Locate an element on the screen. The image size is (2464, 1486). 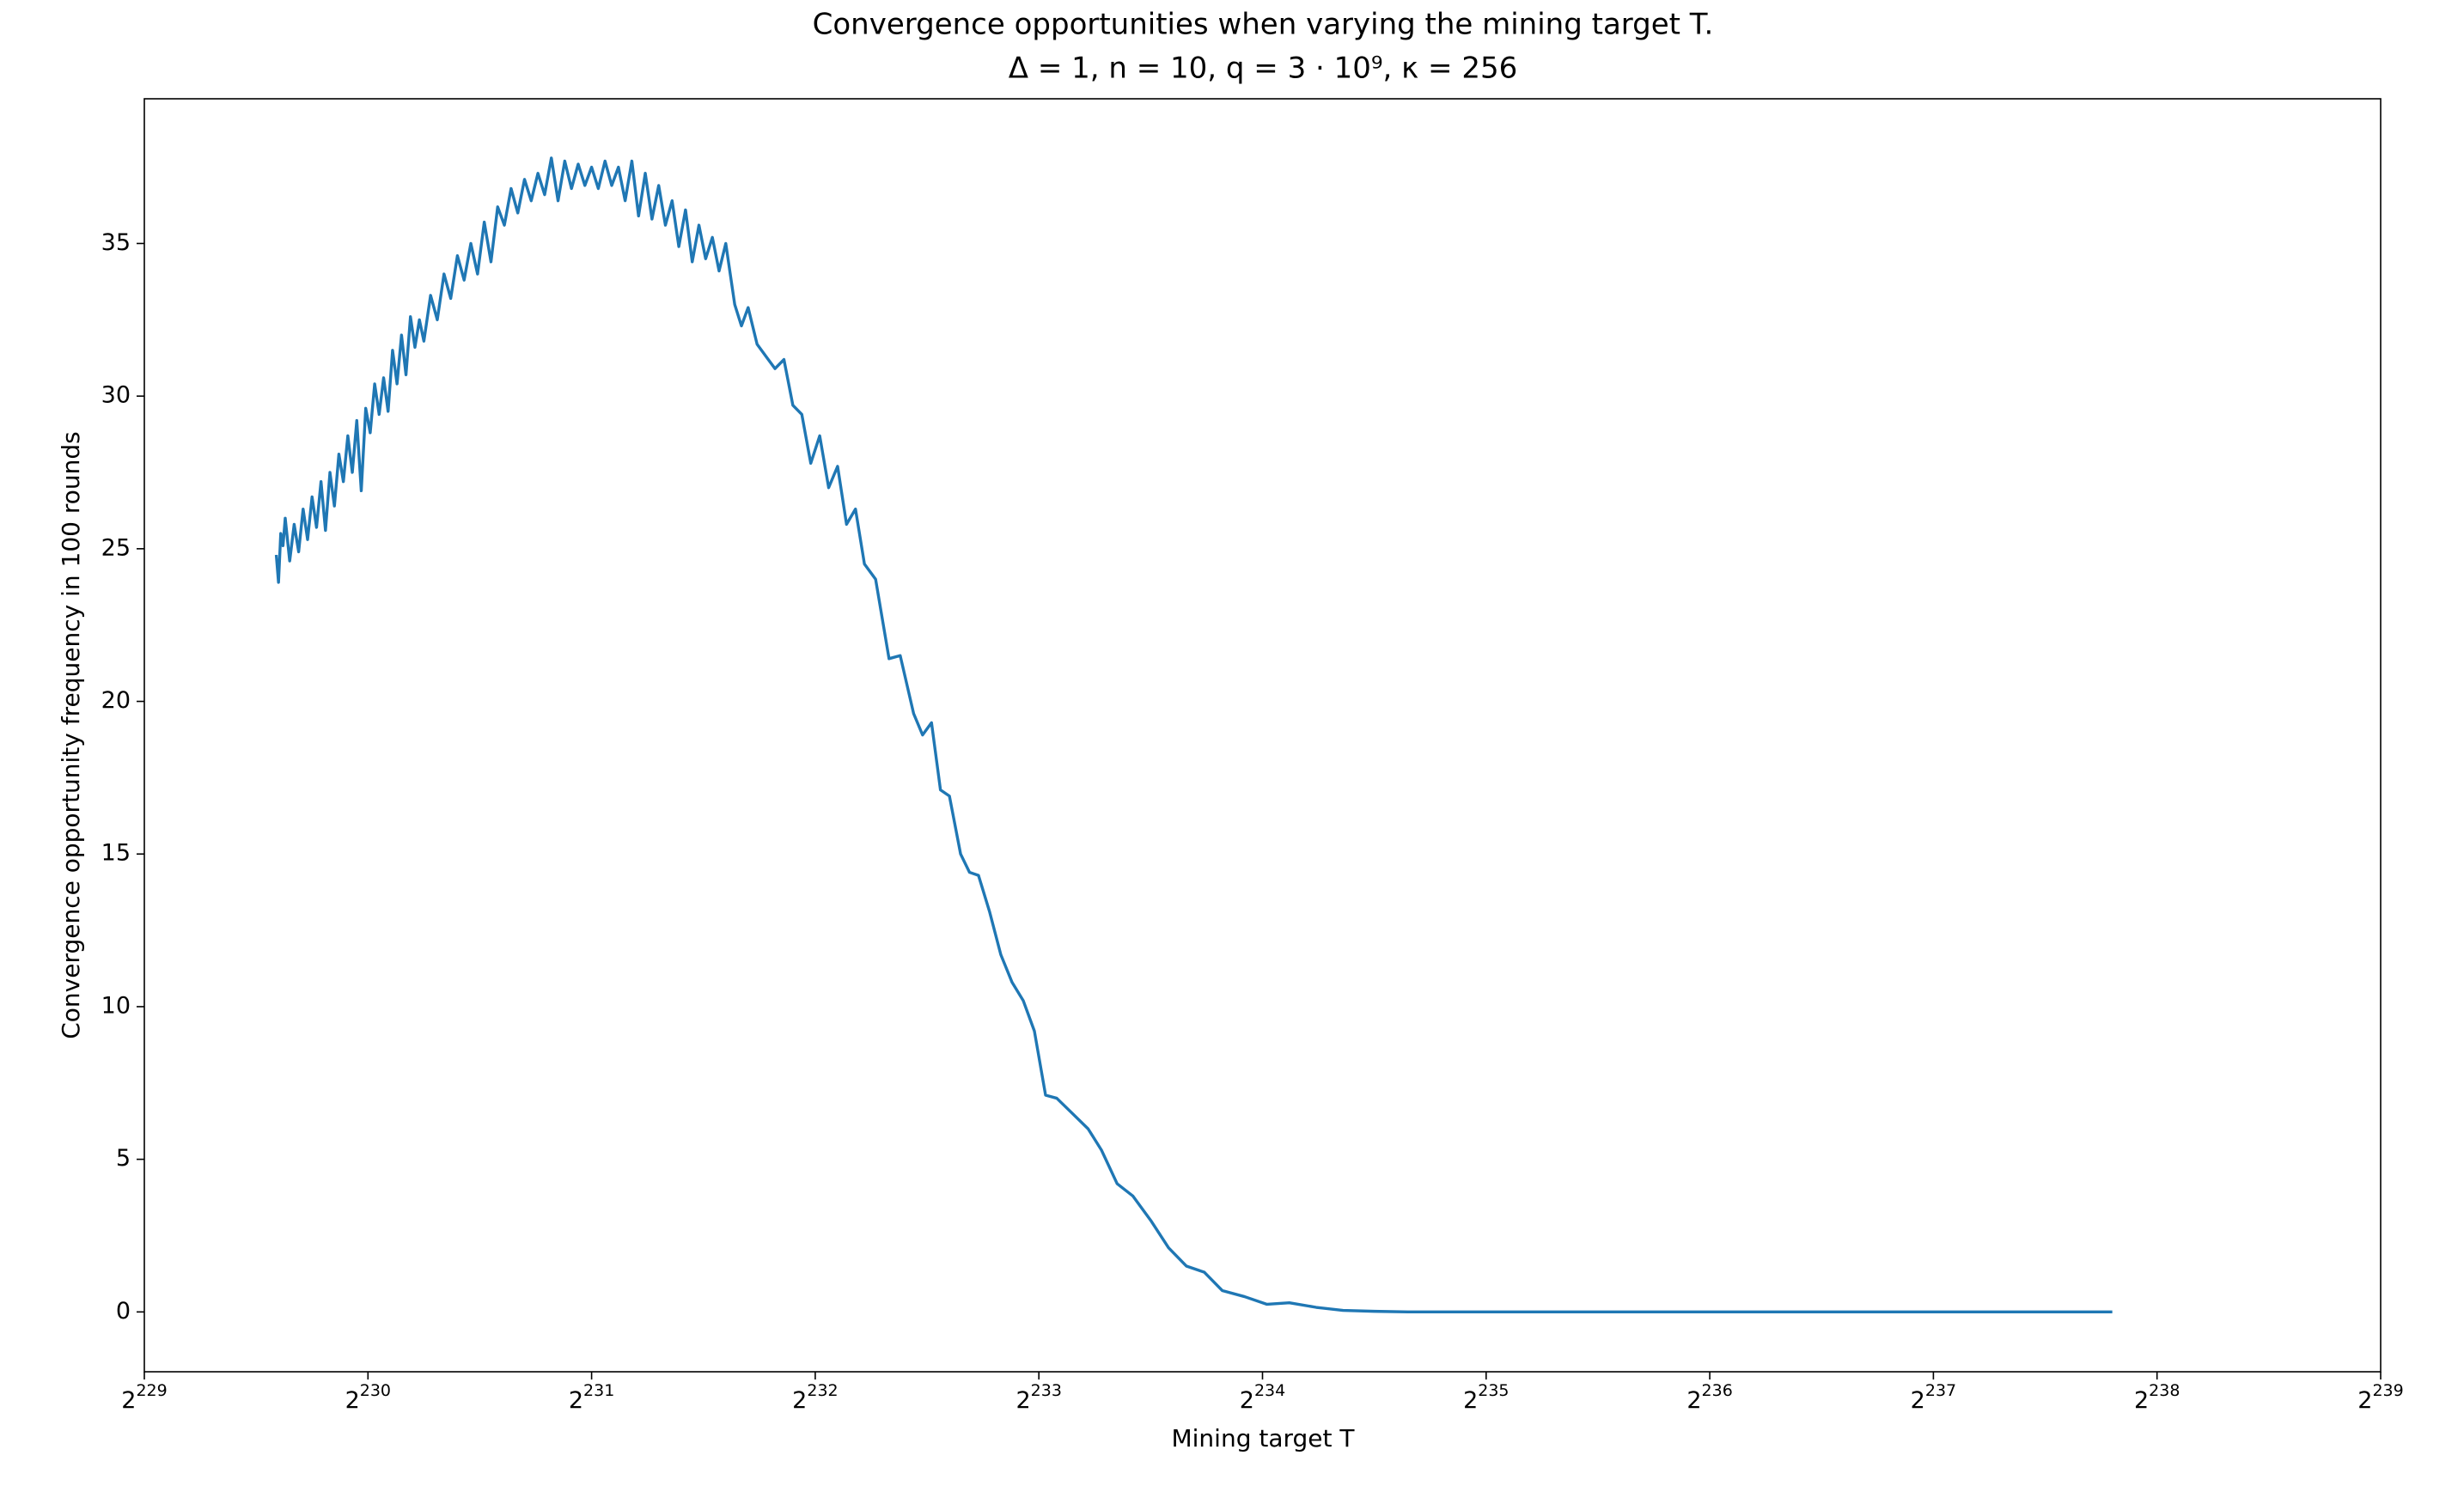
x-tick-exponent: 232 is located at coordinates (822, 1390).